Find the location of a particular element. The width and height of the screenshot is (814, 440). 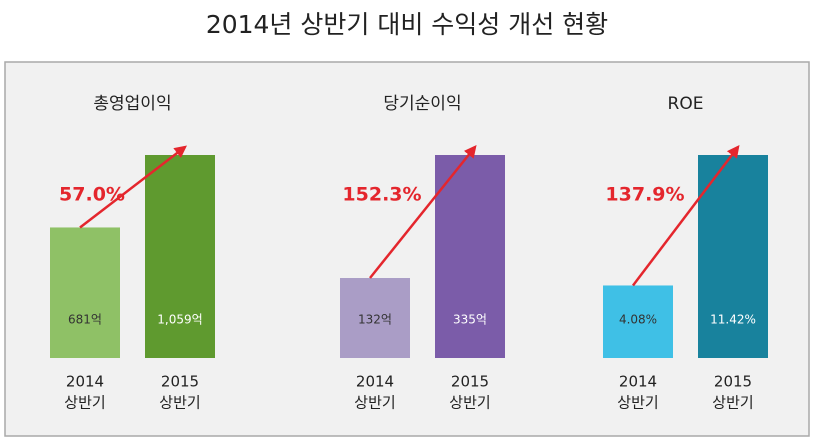

annotation: 152.3% is located at coordinates (381, 195).